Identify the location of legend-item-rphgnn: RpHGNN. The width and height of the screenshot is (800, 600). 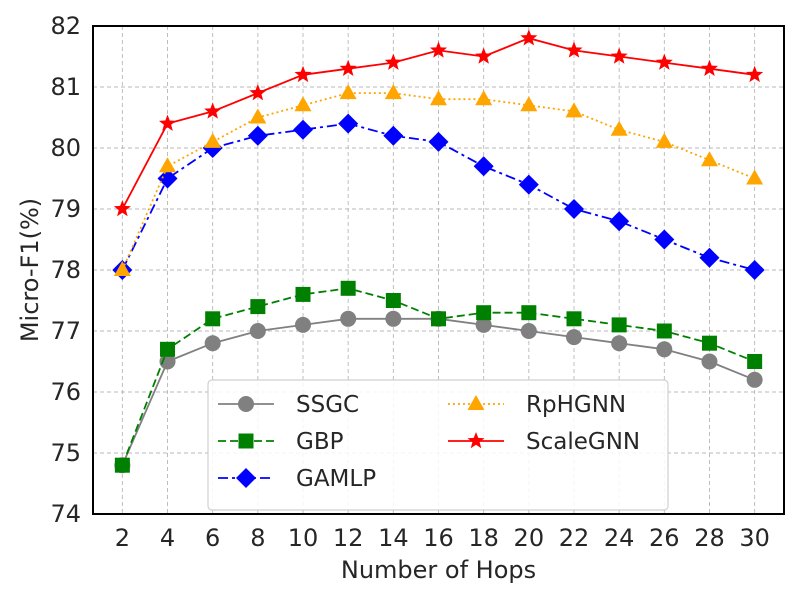
(537, 405).